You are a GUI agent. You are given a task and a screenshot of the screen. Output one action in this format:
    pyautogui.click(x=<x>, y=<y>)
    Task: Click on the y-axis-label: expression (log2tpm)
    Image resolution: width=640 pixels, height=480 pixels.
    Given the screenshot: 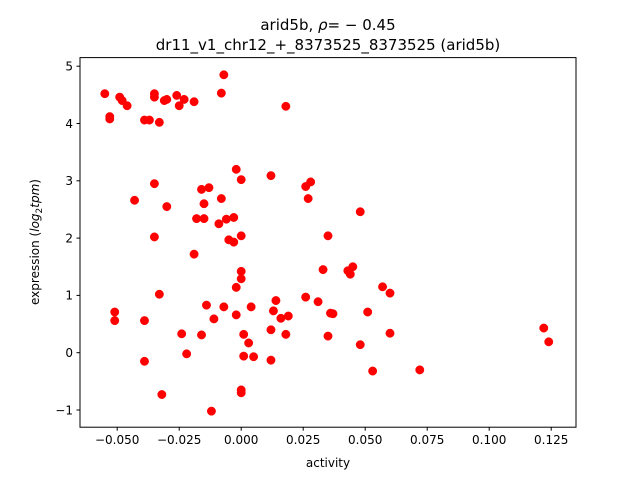 What is the action you would take?
    pyautogui.click(x=36, y=242)
    